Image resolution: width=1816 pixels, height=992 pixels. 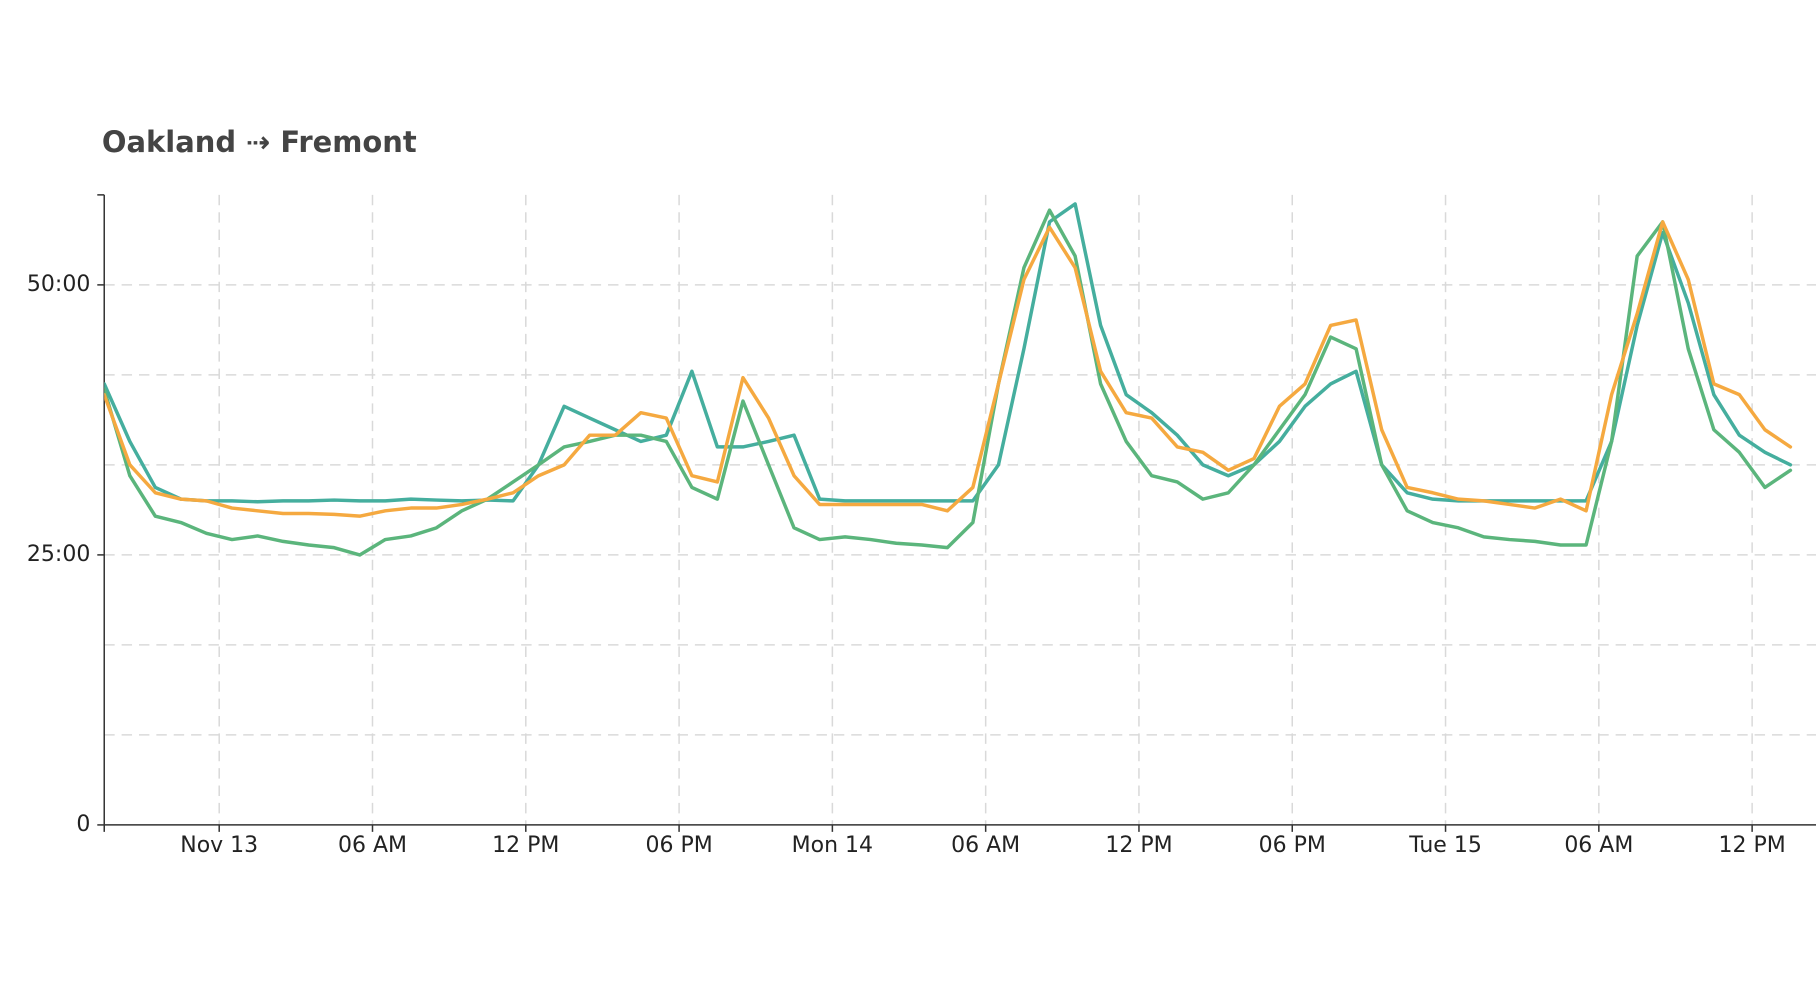 What do you see at coordinates (832, 845) in the screenshot?
I see `x-tick-label: Mon 14` at bounding box center [832, 845].